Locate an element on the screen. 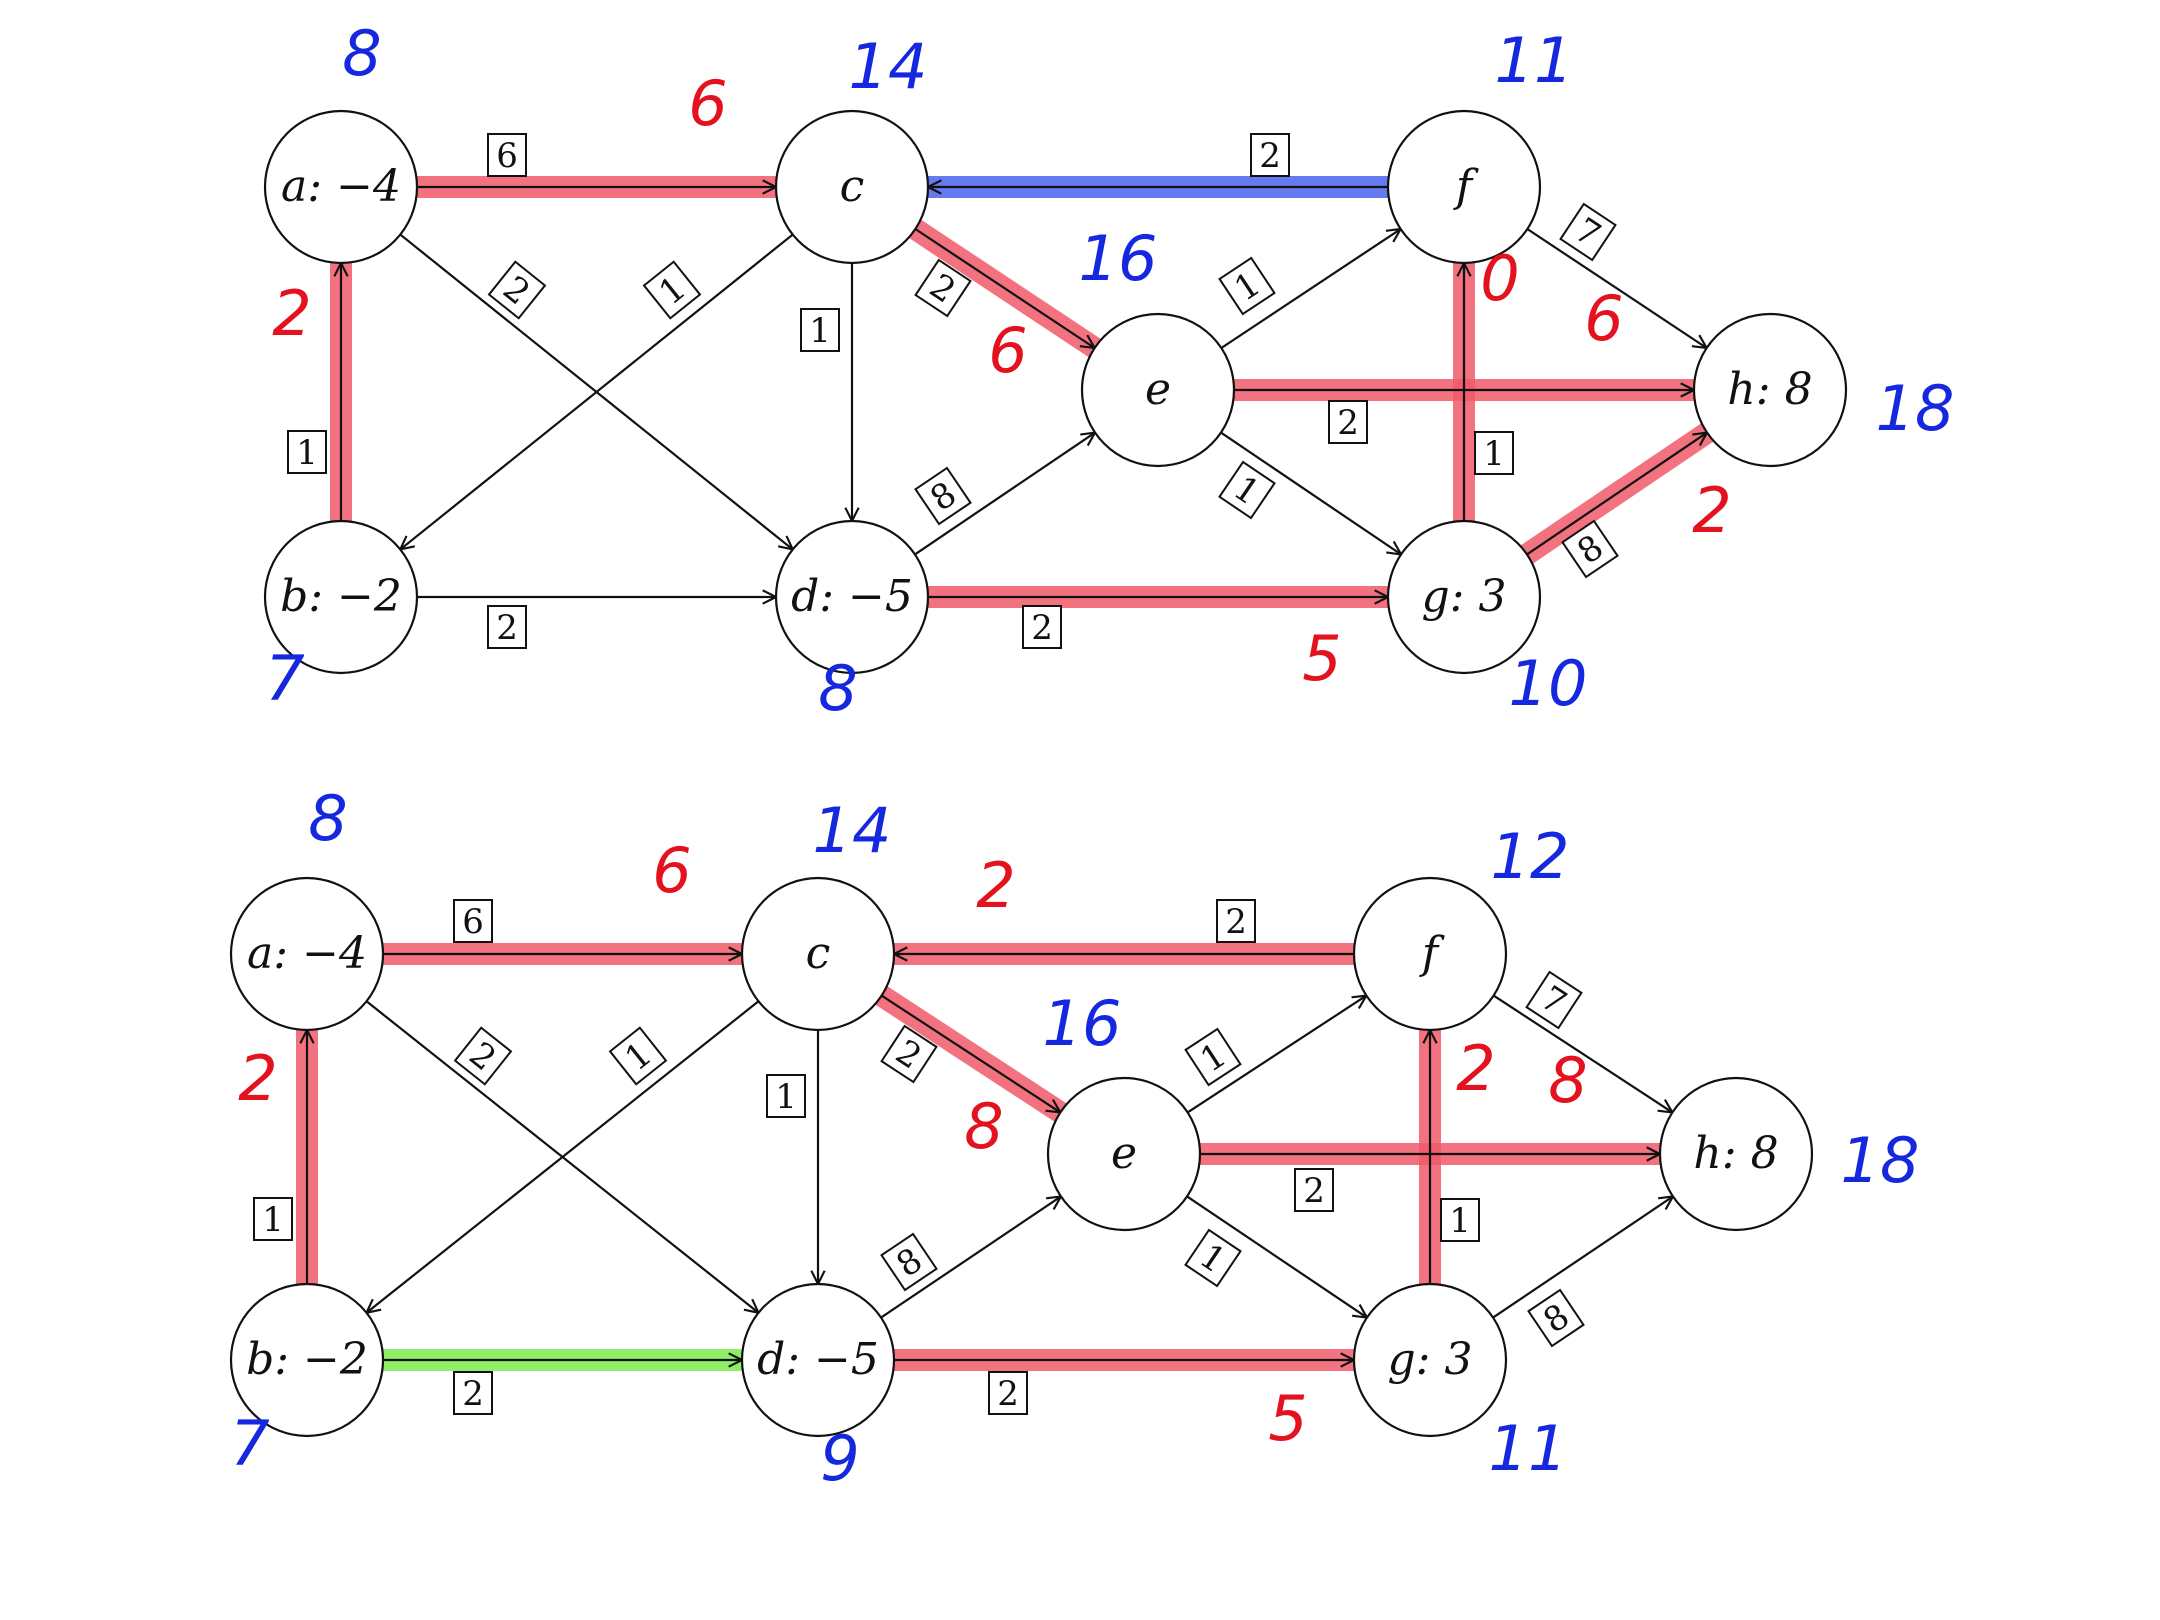  capacity-label-c-b: 1 is located at coordinates (672, 290).